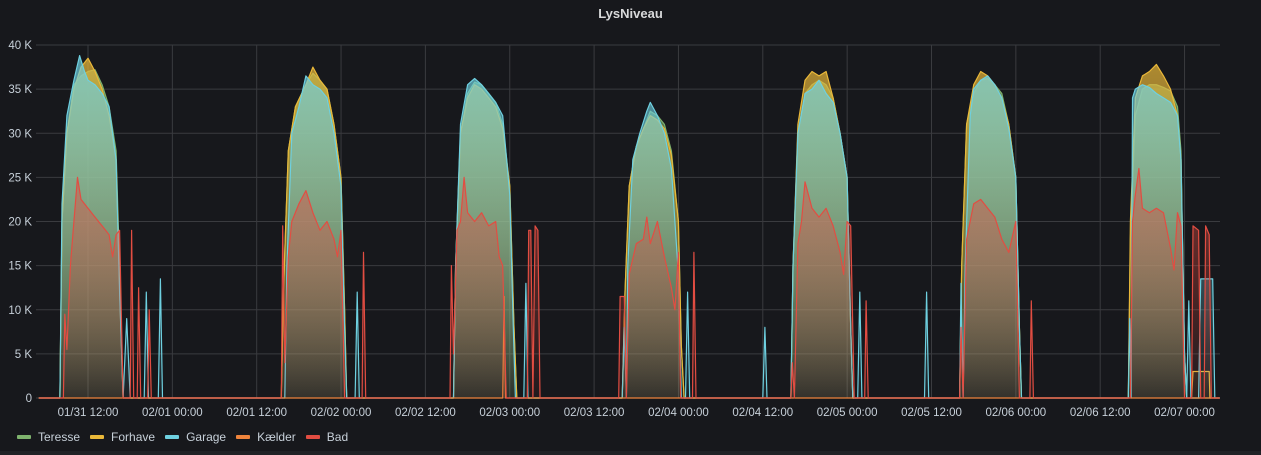 The height and width of the screenshot is (455, 1261). I want to click on legend-label: Bad, so click(337, 437).